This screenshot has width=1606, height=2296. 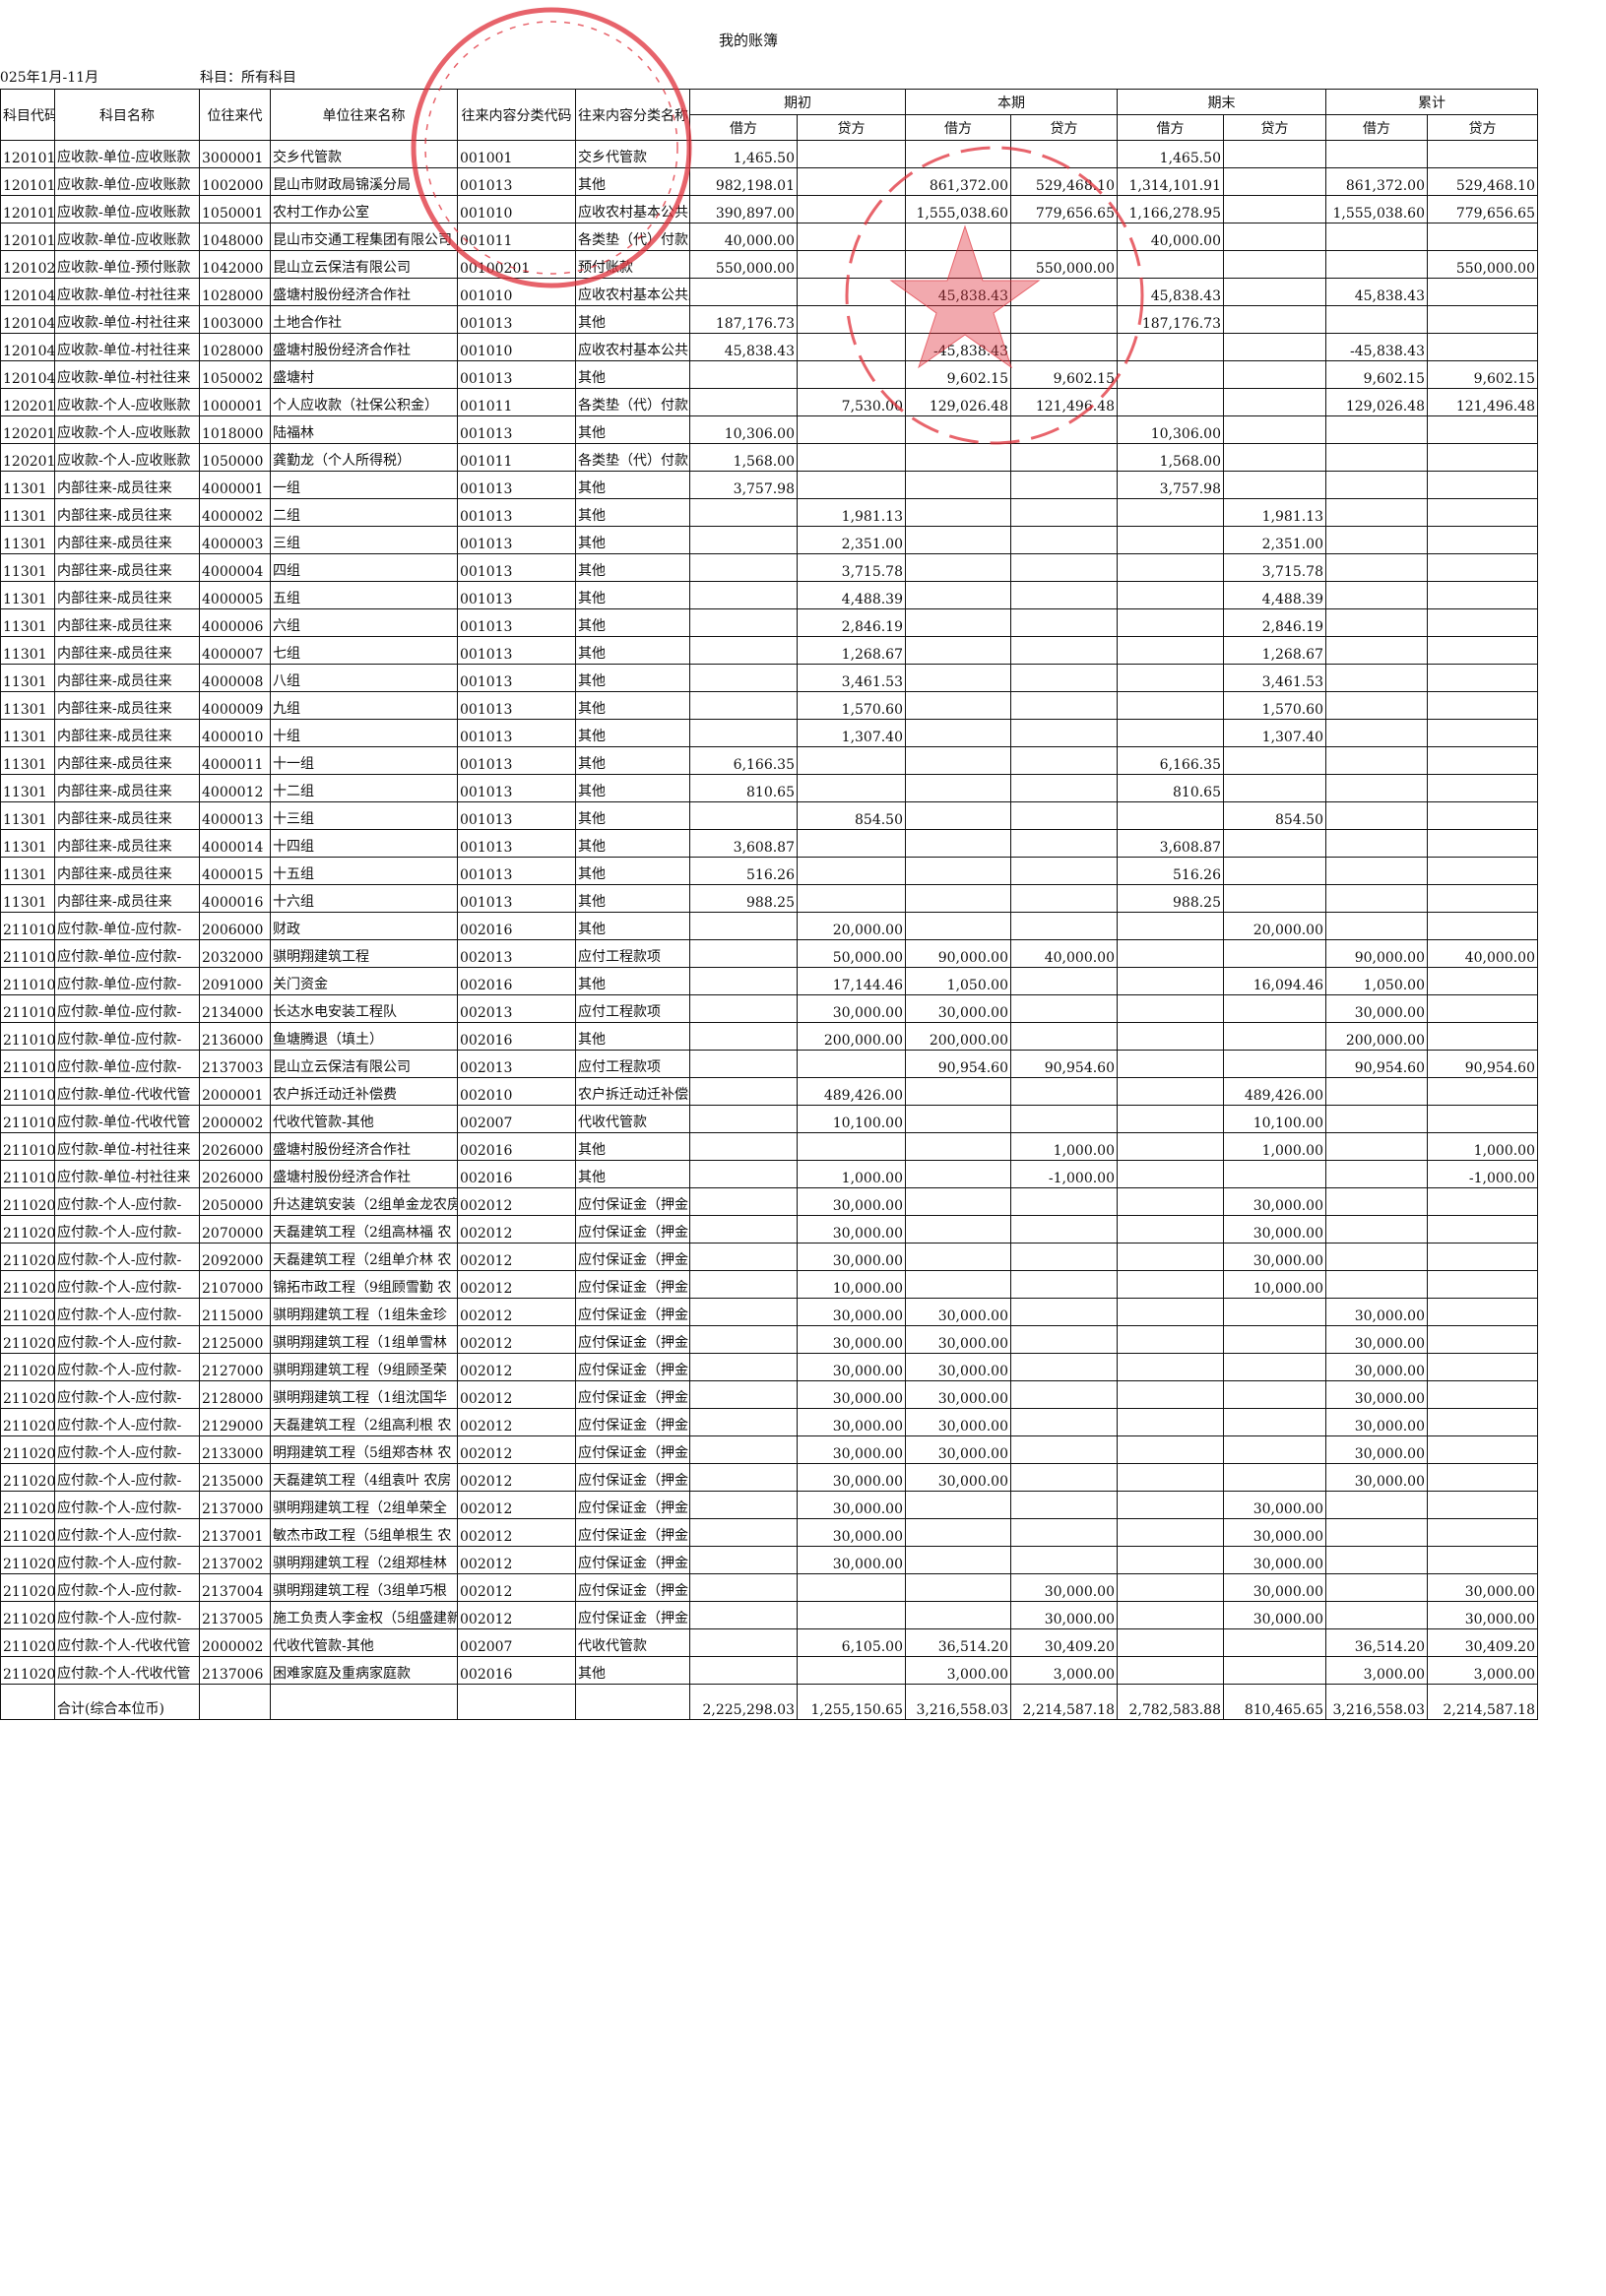 What do you see at coordinates (235, 1670) in the screenshot?
I see `cell-unit-code: 2137006` at bounding box center [235, 1670].